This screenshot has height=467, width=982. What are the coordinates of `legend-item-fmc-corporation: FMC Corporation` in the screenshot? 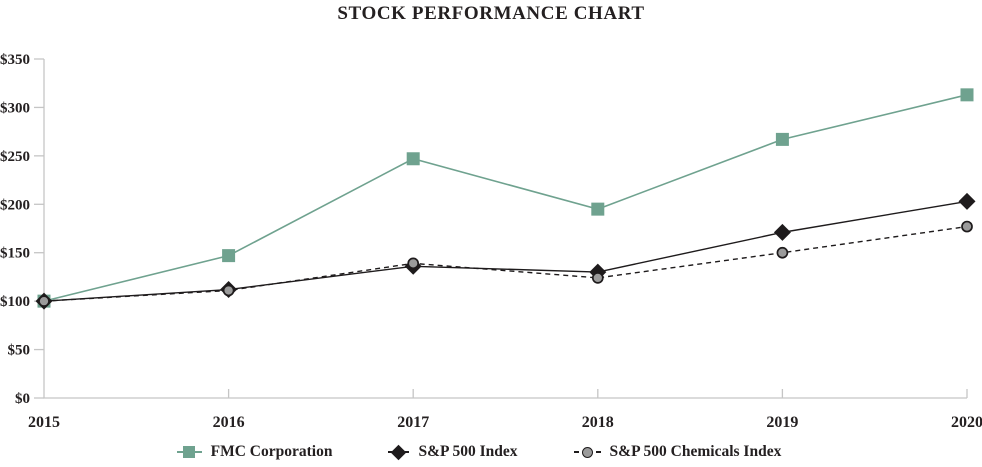 It's located at (254, 452).